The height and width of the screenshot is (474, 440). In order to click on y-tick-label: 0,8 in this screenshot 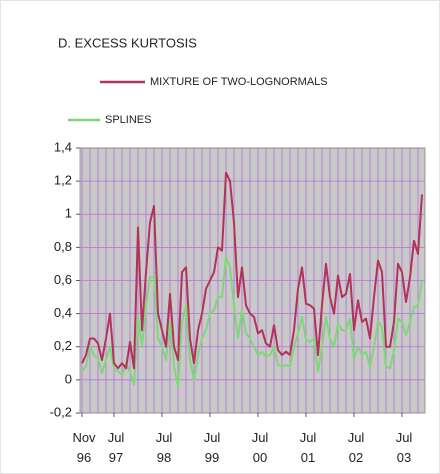, I will do `click(63, 246)`.